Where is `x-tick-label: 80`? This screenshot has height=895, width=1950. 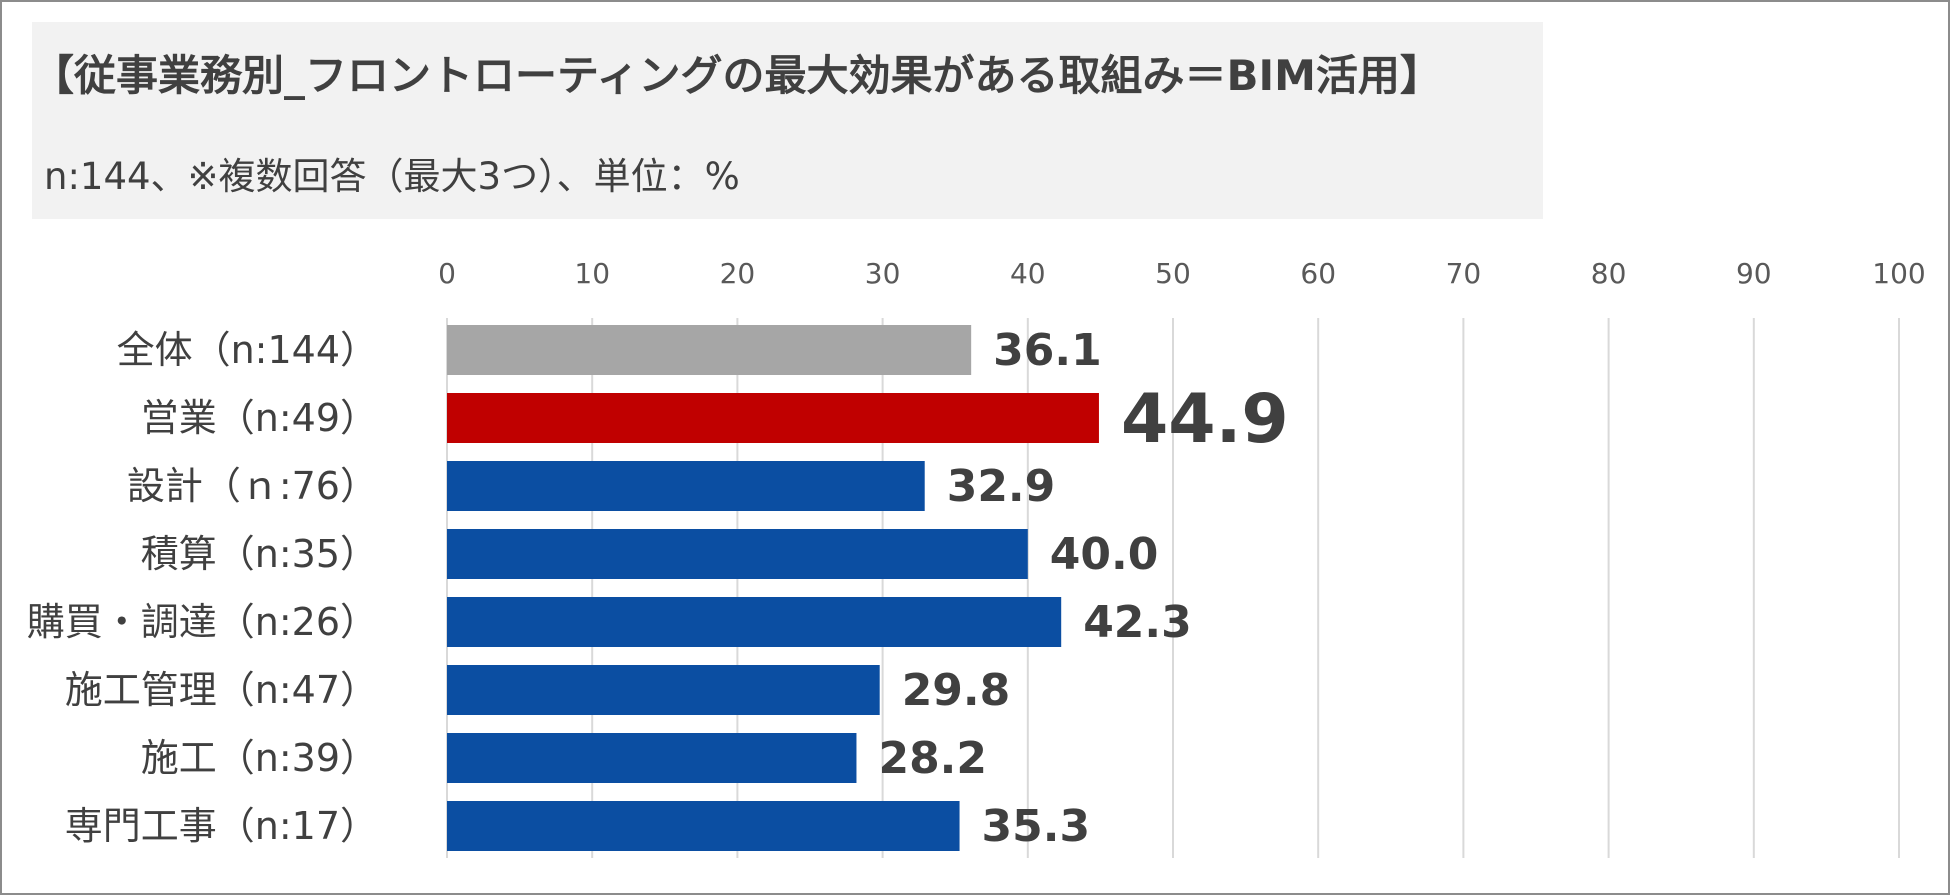
x-tick-label: 80 is located at coordinates (1609, 273).